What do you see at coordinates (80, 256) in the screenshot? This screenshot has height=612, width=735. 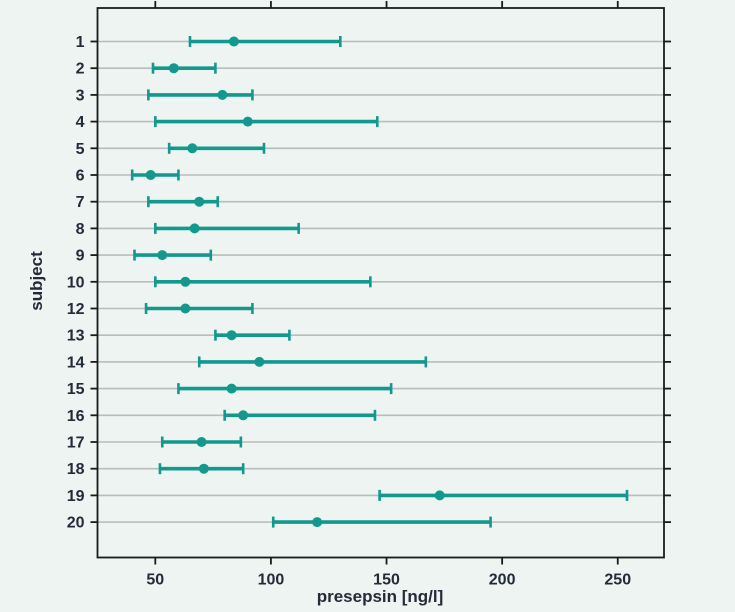 I see `y-tick-label: 9` at bounding box center [80, 256].